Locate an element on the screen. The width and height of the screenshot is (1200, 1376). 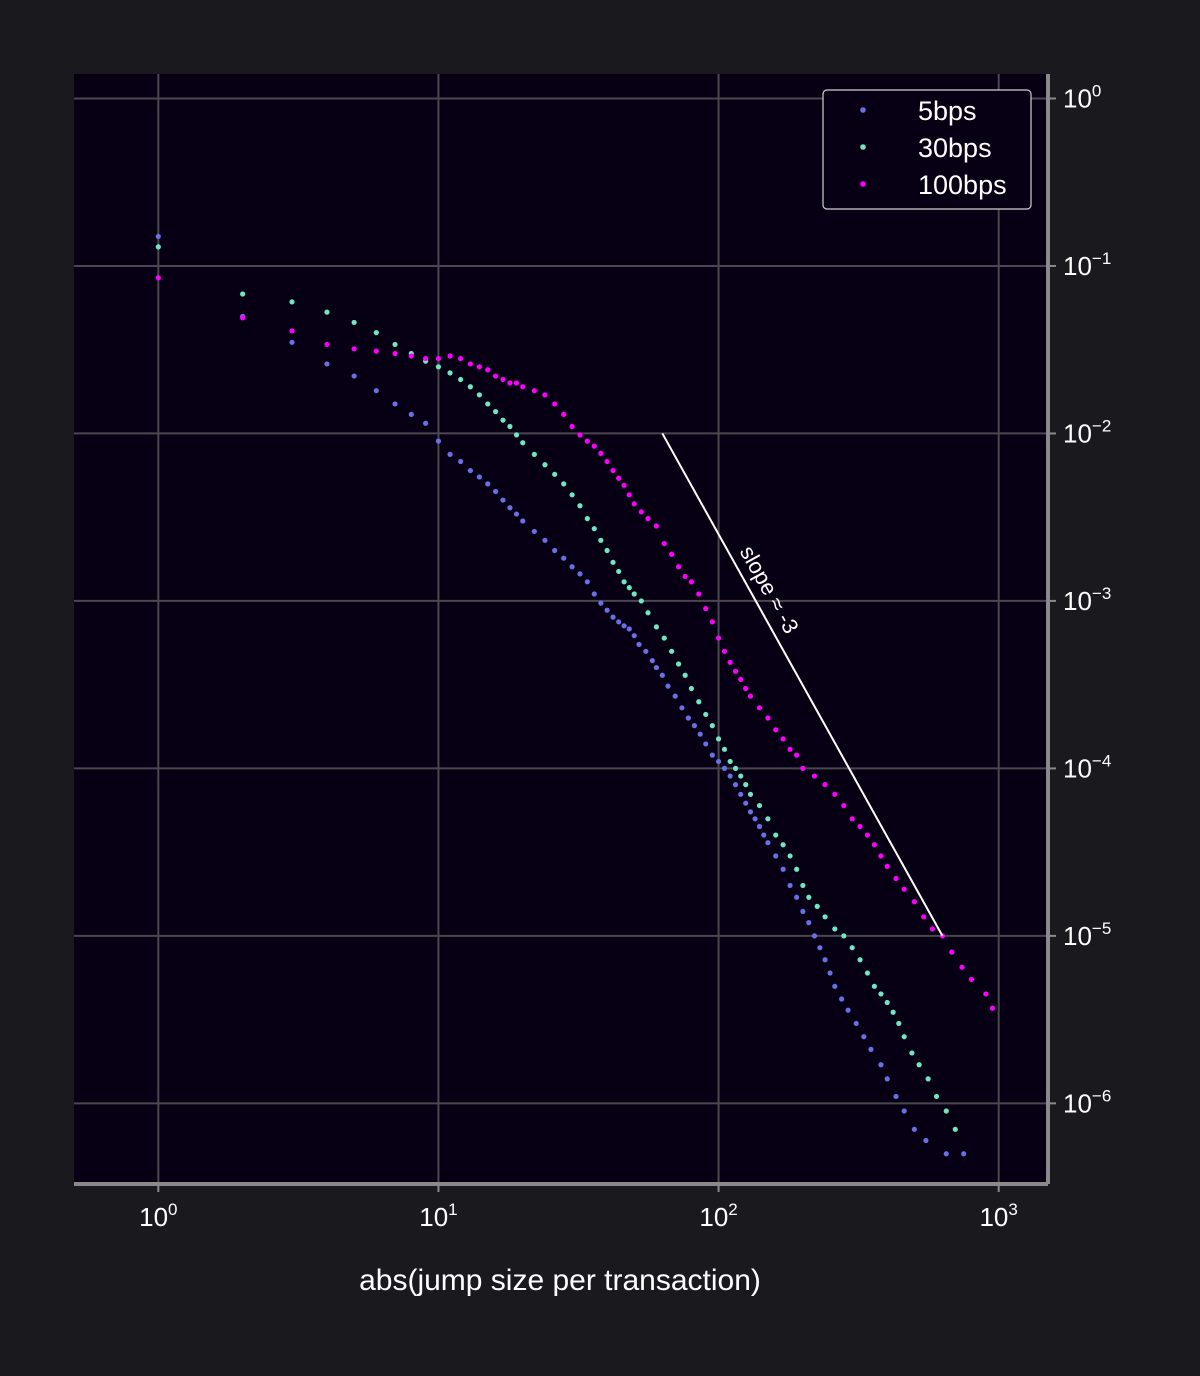
y-tick-label: 10⁻⁴ is located at coordinates (1087, 767).